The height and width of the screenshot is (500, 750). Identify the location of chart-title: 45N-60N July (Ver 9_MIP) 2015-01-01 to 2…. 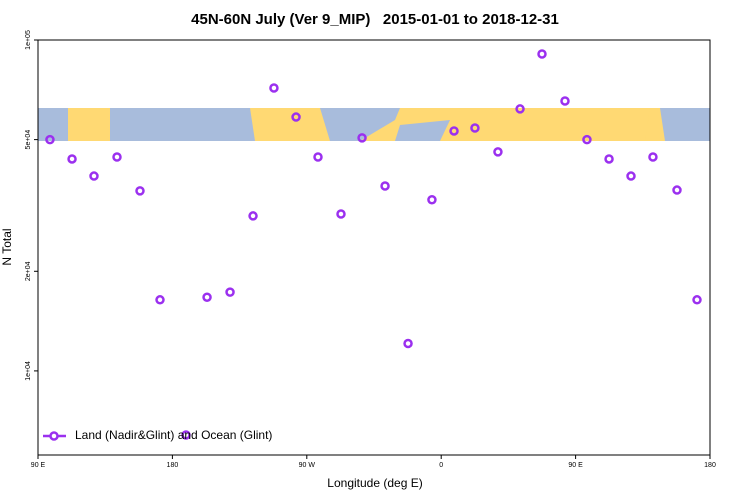
(375, 19).